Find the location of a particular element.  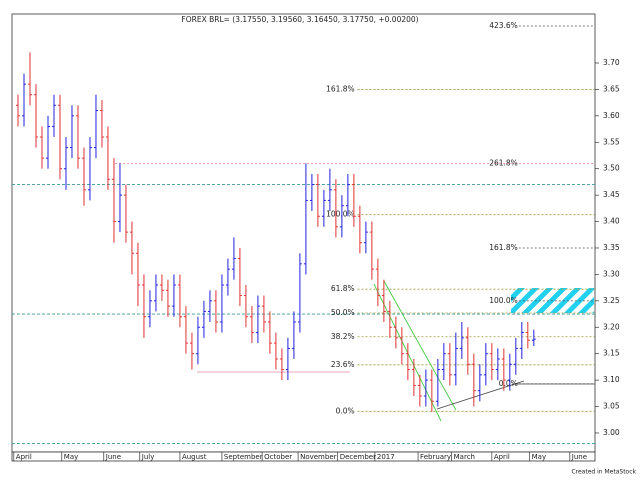

y-tick-label: 3.10 is located at coordinates (611, 379).